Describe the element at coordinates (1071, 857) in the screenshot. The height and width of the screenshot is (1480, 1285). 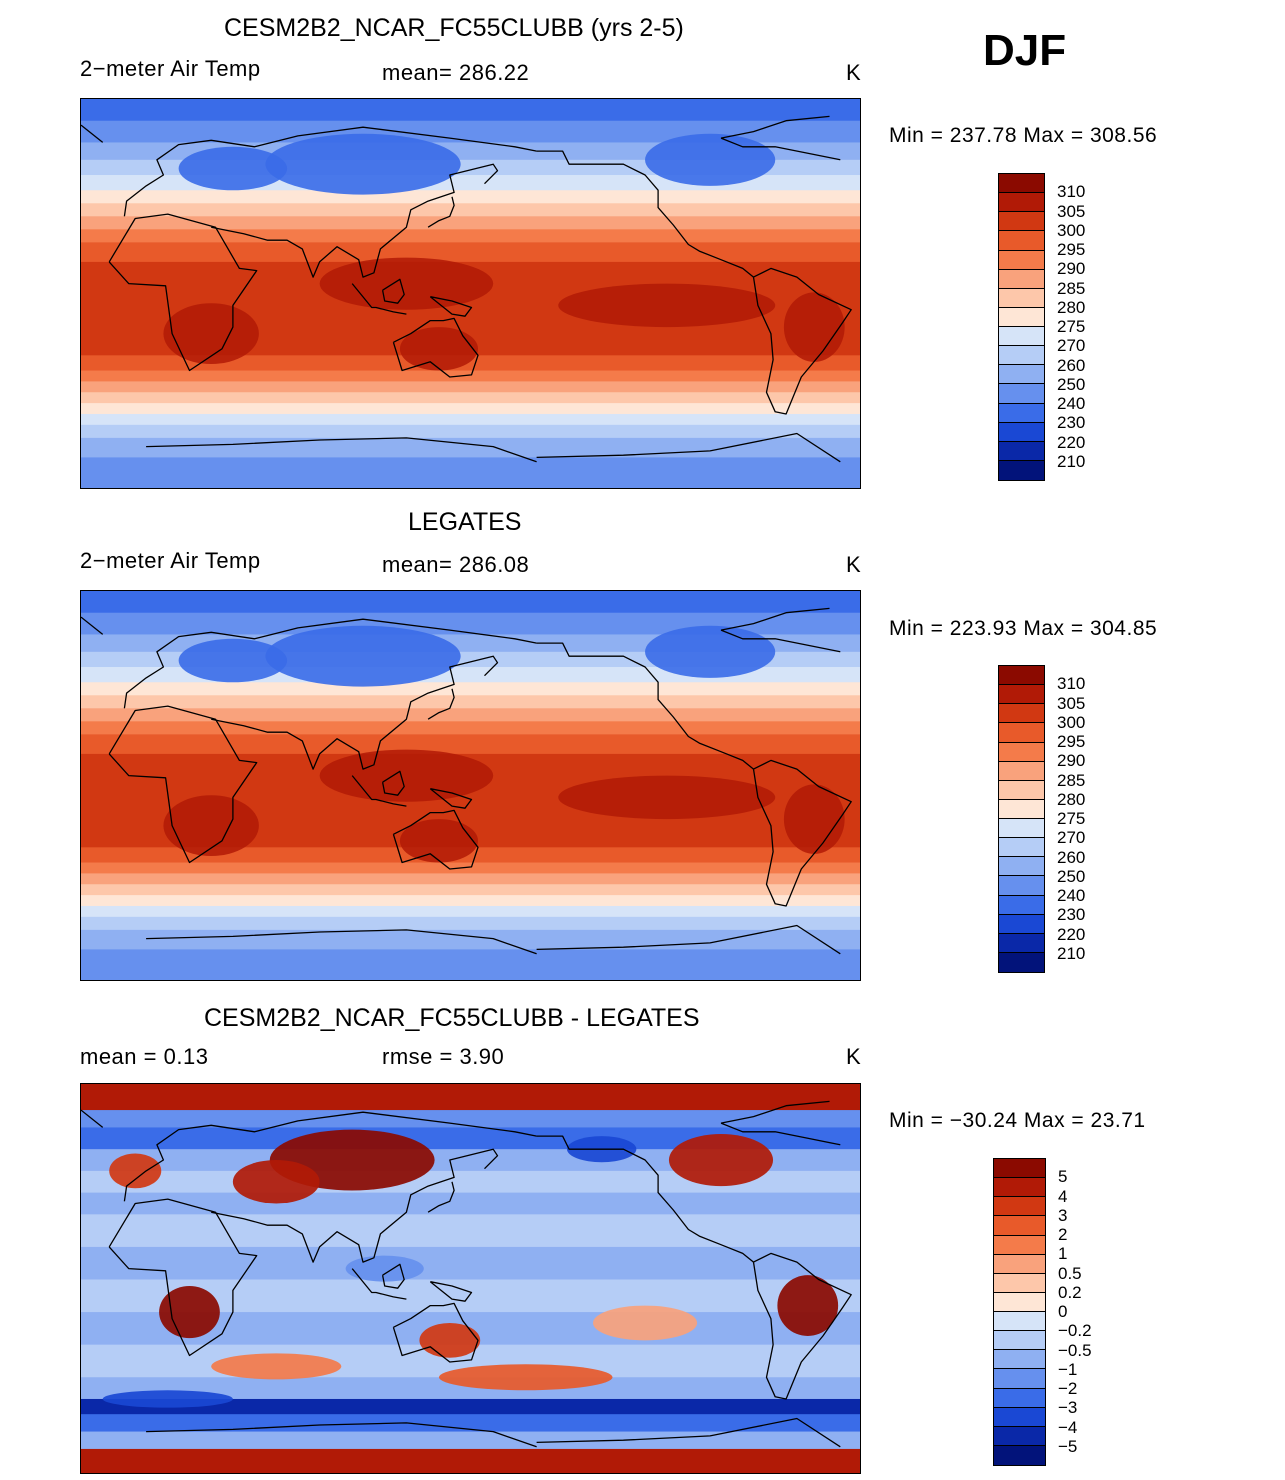
I see `colorbar-tick-label: 260` at that location.